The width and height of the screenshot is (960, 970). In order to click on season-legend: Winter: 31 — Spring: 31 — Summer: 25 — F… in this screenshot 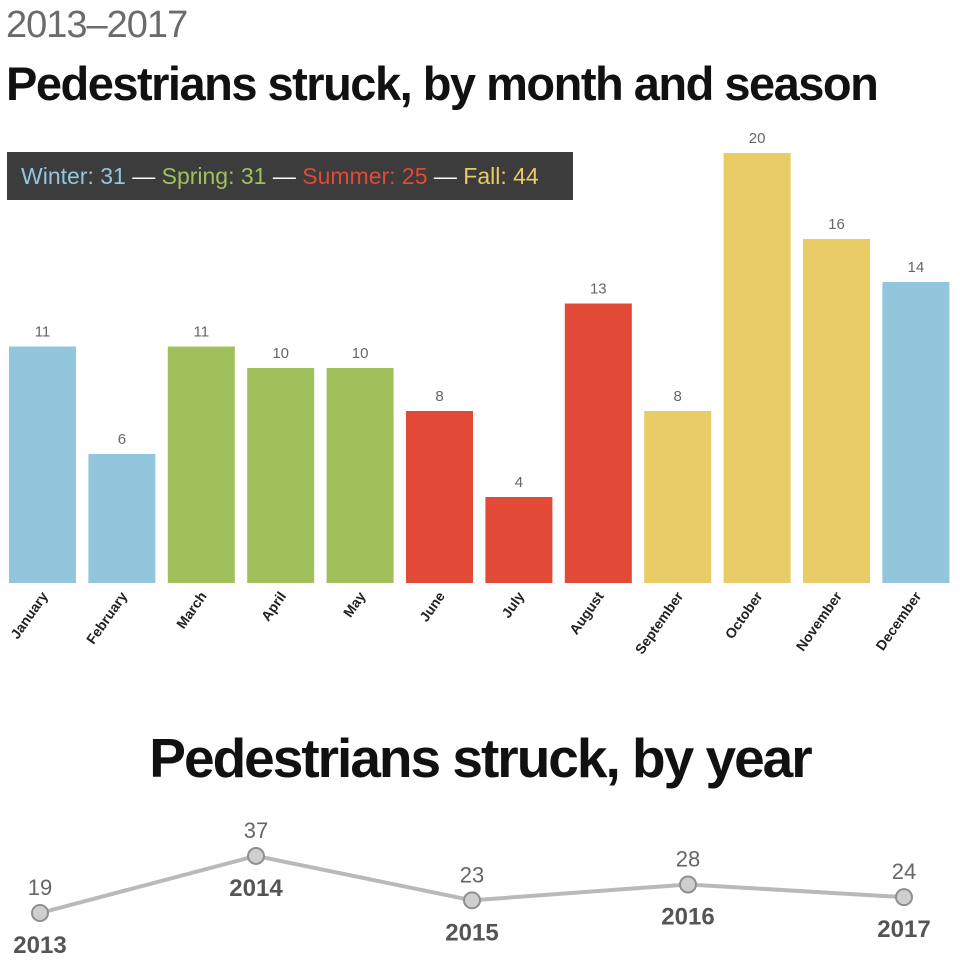, I will do `click(290, 176)`.